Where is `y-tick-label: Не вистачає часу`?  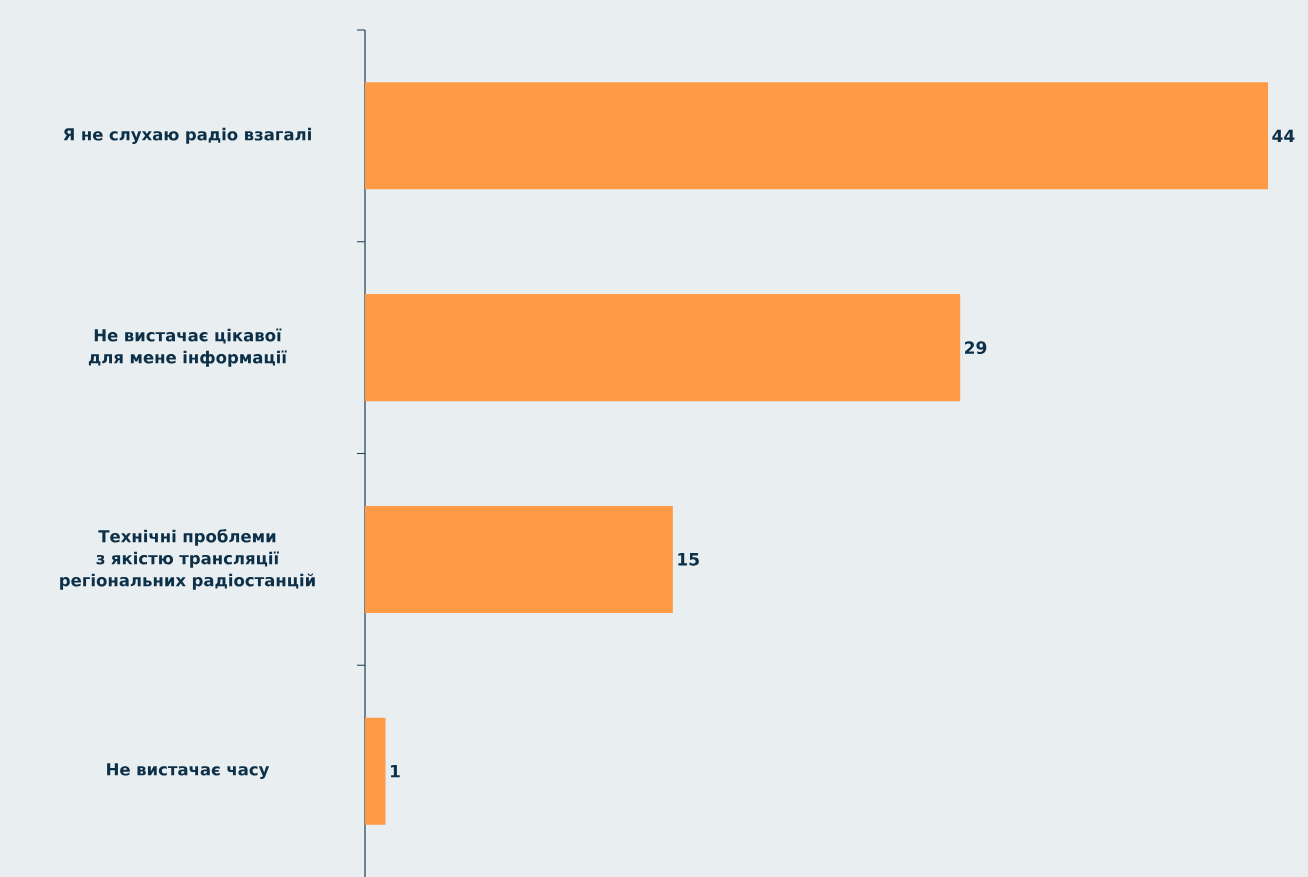
y-tick-label: Не вистачає часу is located at coordinates (188, 771).